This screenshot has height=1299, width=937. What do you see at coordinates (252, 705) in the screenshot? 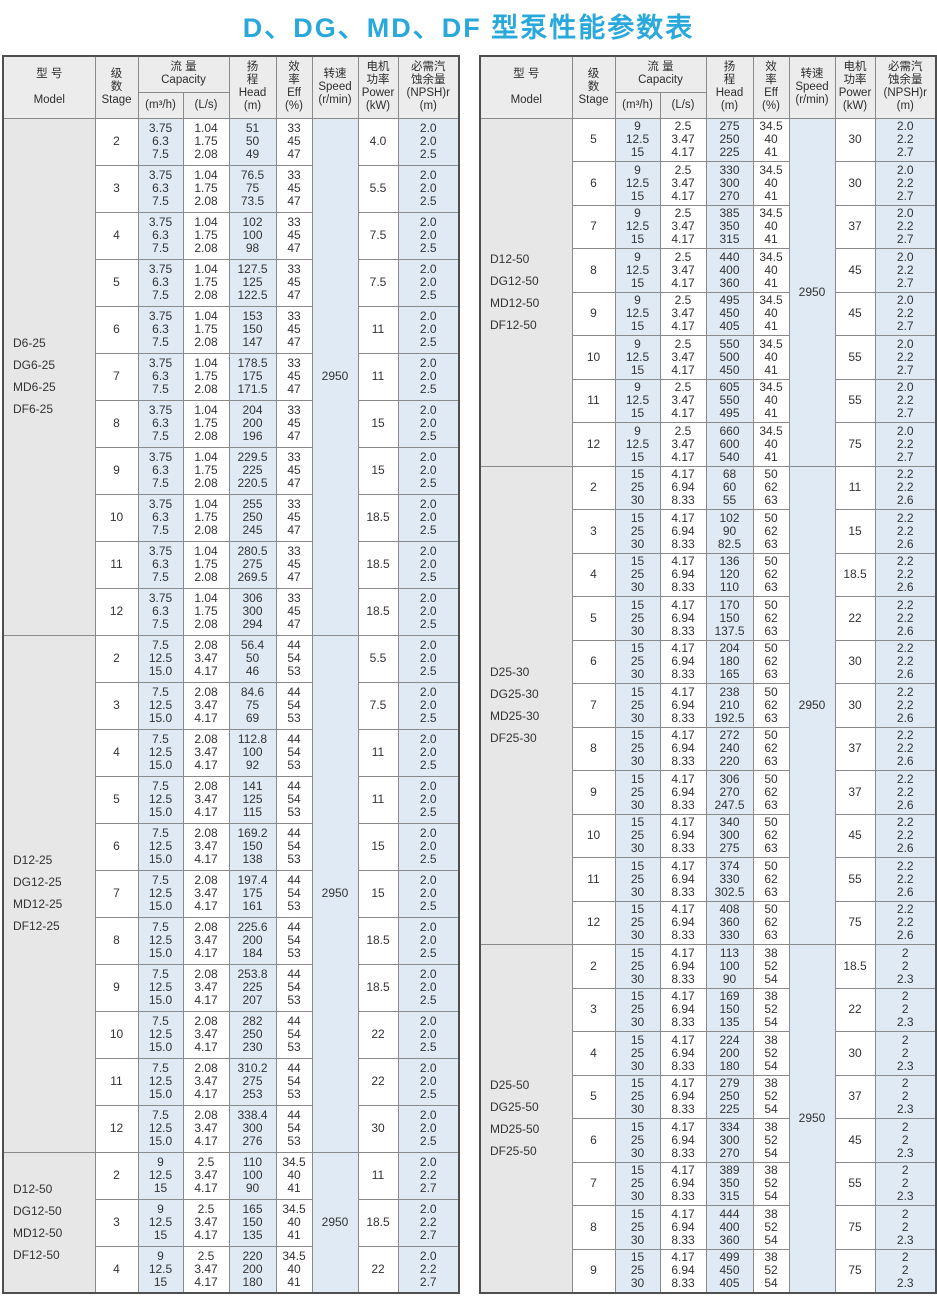
I see `head-cell: 84.6 75 69` at bounding box center [252, 705].